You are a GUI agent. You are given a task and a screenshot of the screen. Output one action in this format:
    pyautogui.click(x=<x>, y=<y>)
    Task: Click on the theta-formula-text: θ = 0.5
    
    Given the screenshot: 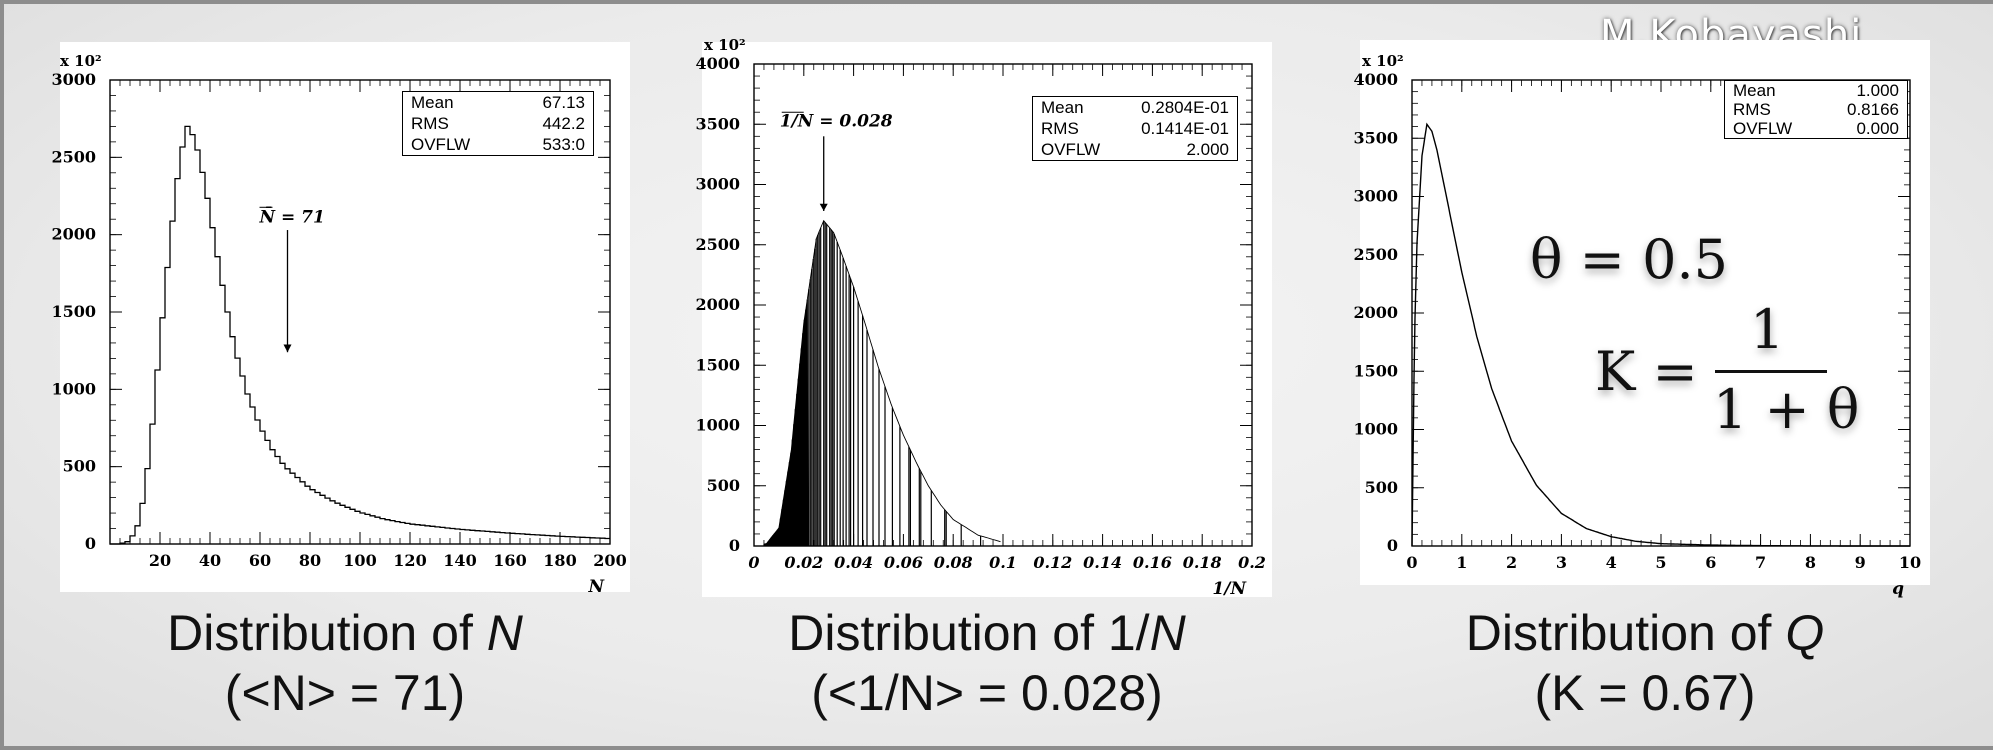 What is the action you would take?
    pyautogui.click(x=1629, y=259)
    